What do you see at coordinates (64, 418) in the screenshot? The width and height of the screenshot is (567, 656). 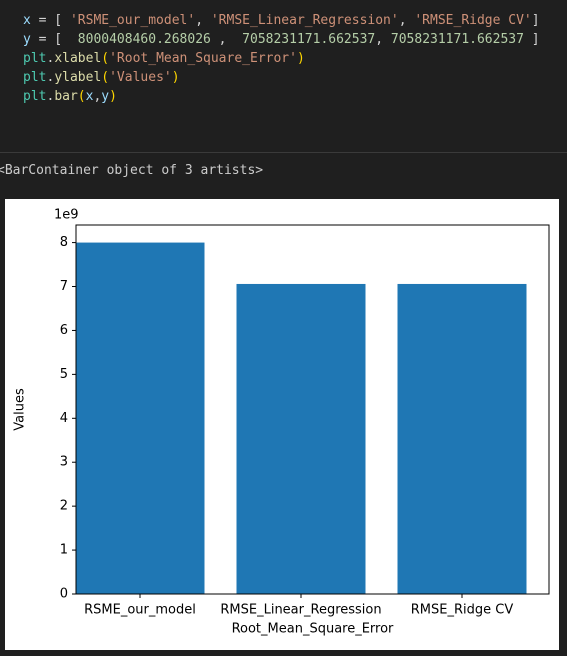 I see `y-tick-label: 4` at bounding box center [64, 418].